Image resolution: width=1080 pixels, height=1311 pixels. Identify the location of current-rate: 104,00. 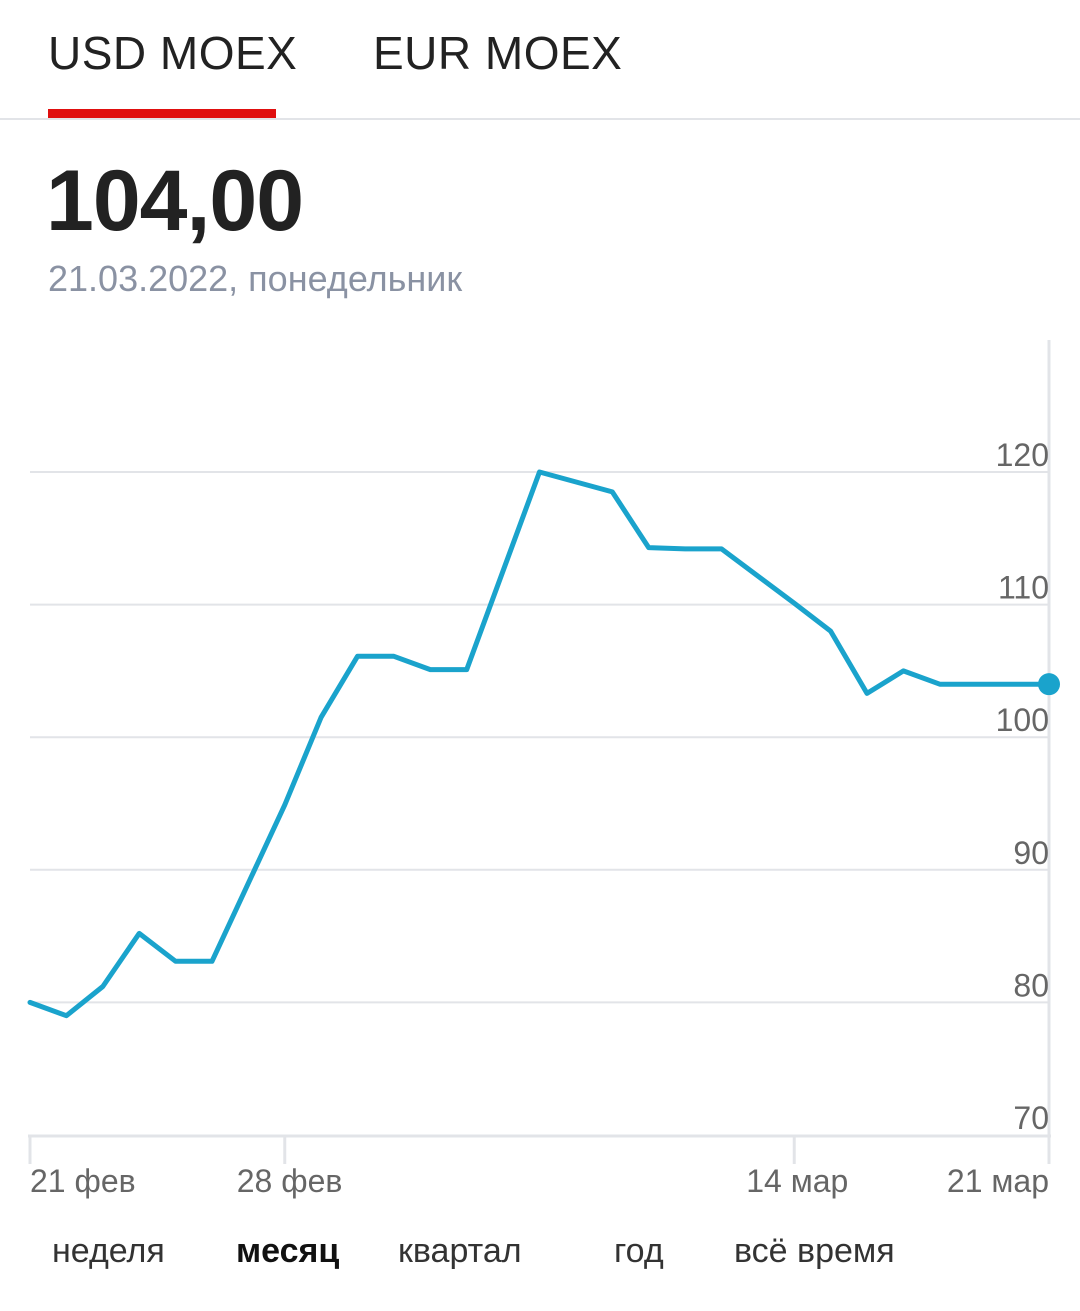
(175, 201).